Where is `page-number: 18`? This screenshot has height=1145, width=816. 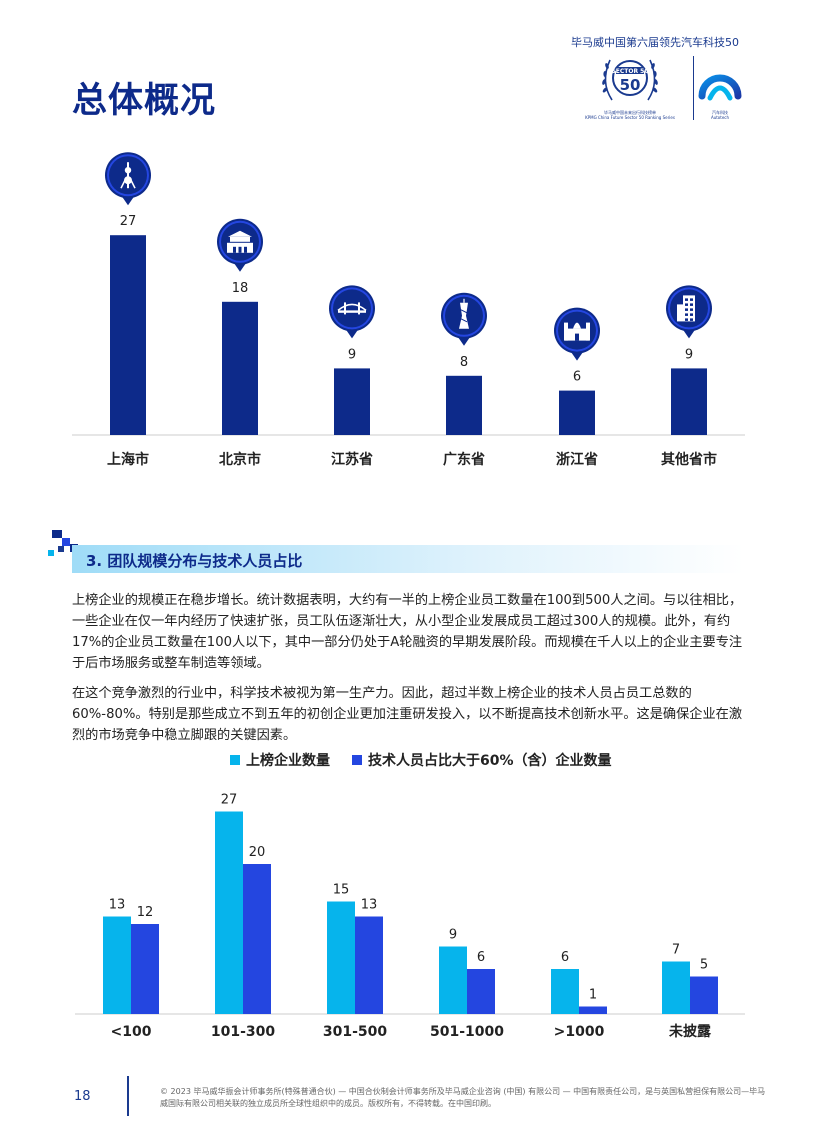 page-number: 18 is located at coordinates (82, 1096).